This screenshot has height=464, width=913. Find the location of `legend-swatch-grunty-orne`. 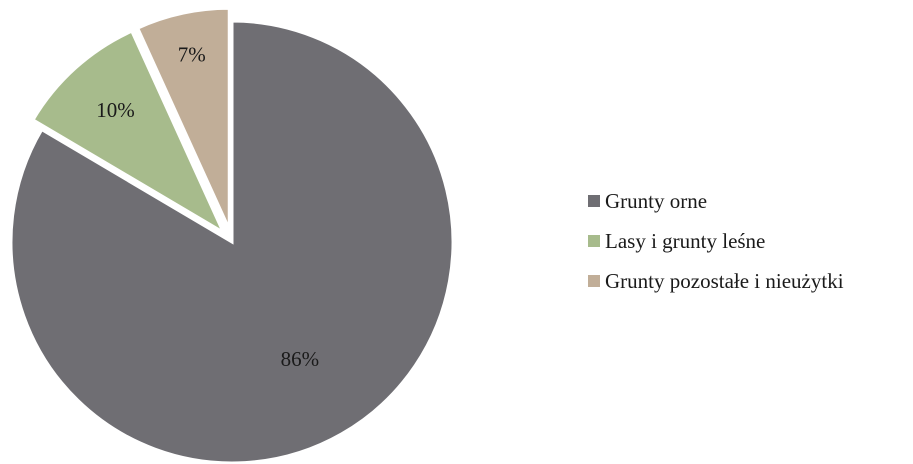

legend-swatch-grunty-orne is located at coordinates (594, 201).